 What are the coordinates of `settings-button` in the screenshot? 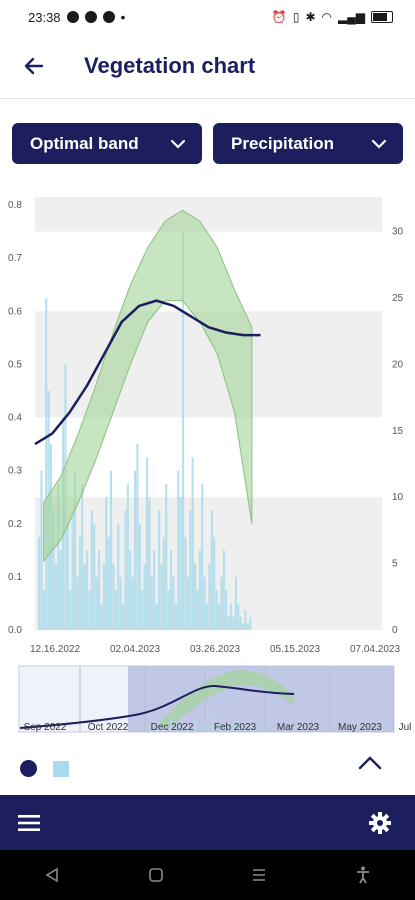 It's located at (380, 823).